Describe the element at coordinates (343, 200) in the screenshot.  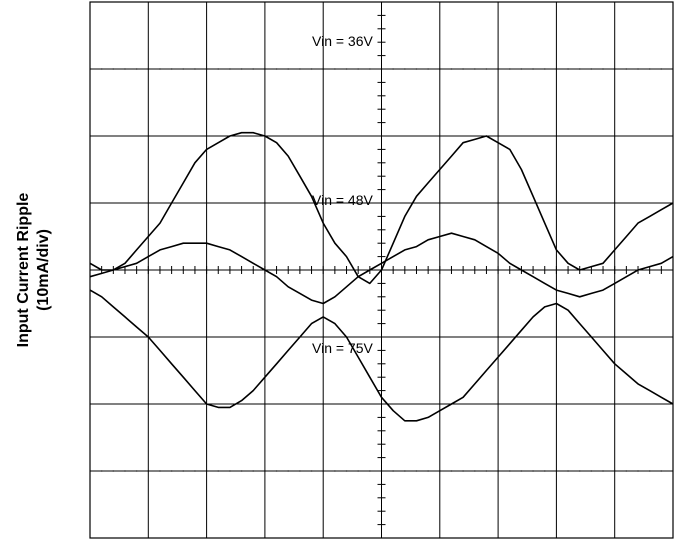
I see `trace-label-48v: Vin = 48V` at that location.